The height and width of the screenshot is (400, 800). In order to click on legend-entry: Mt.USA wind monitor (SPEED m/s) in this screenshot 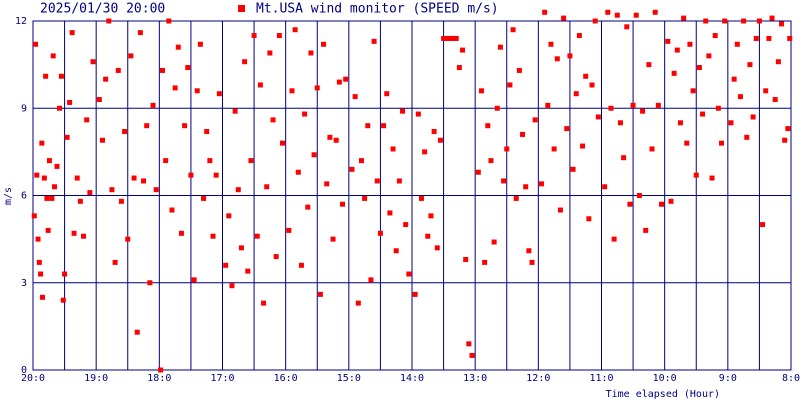, I will do `click(377, 9)`.